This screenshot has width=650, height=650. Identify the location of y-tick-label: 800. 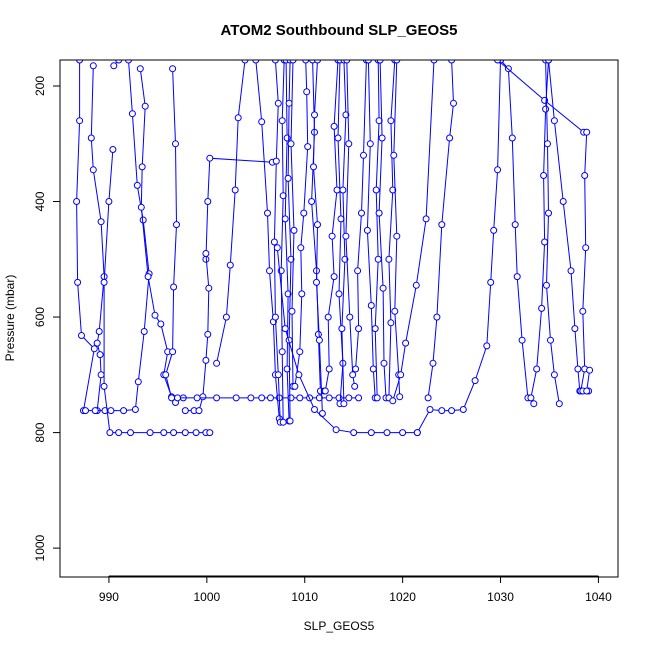
(40, 432).